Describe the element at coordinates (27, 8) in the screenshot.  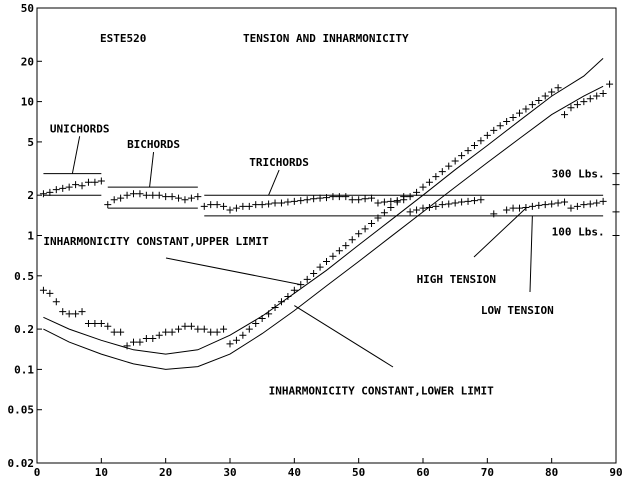
I see `y-tick-label: 50` at that location.